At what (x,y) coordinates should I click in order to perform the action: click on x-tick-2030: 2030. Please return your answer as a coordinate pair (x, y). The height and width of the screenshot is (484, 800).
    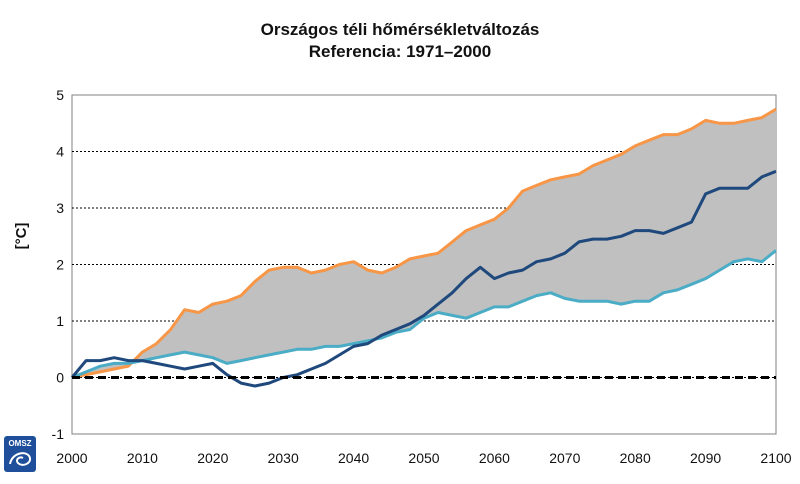
    Looking at the image, I should click on (283, 458).